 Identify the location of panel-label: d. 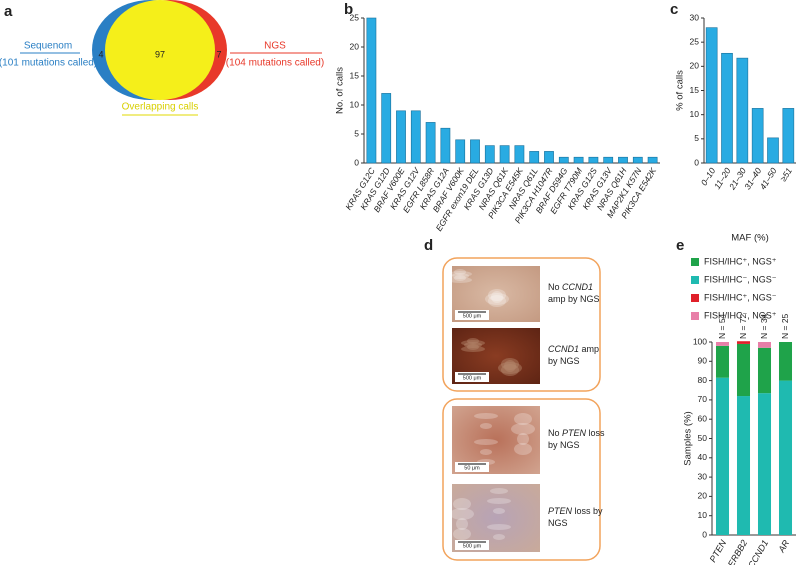
(428, 245).